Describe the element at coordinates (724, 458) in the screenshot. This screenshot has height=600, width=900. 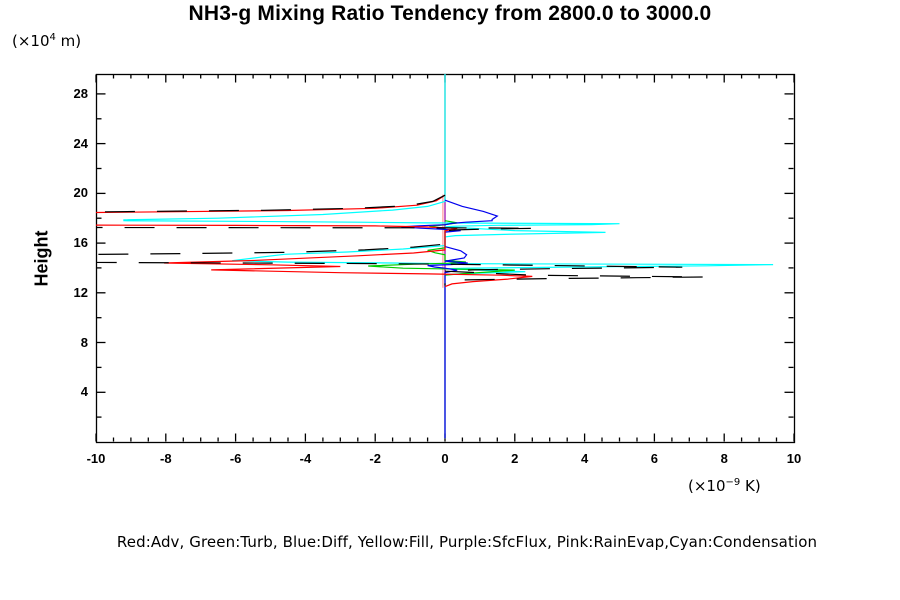
I see `x-tick-label: 8` at that location.